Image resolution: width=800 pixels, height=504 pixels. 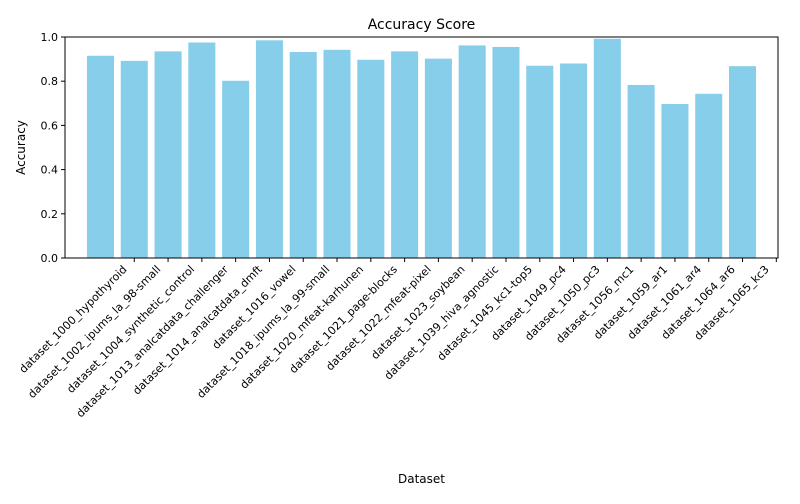 What do you see at coordinates (472, 152) in the screenshot?
I see `bar-dataset_1039_hiva_agnostic` at bounding box center [472, 152].